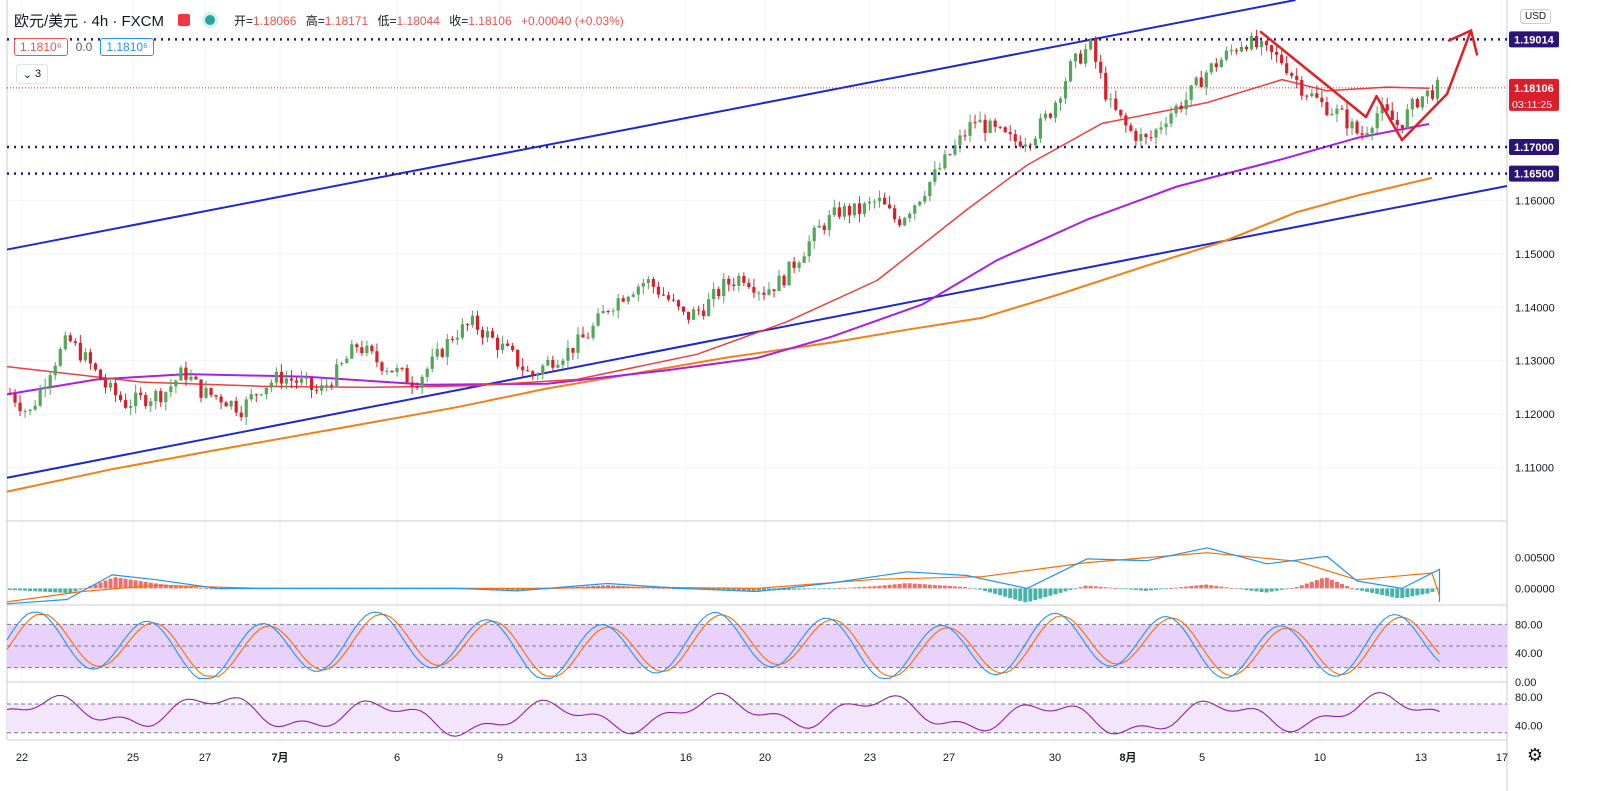 Image resolution: width=1610 pixels, height=791 pixels. What do you see at coordinates (1202, 758) in the screenshot?
I see `time-axis-tick: 5` at bounding box center [1202, 758].